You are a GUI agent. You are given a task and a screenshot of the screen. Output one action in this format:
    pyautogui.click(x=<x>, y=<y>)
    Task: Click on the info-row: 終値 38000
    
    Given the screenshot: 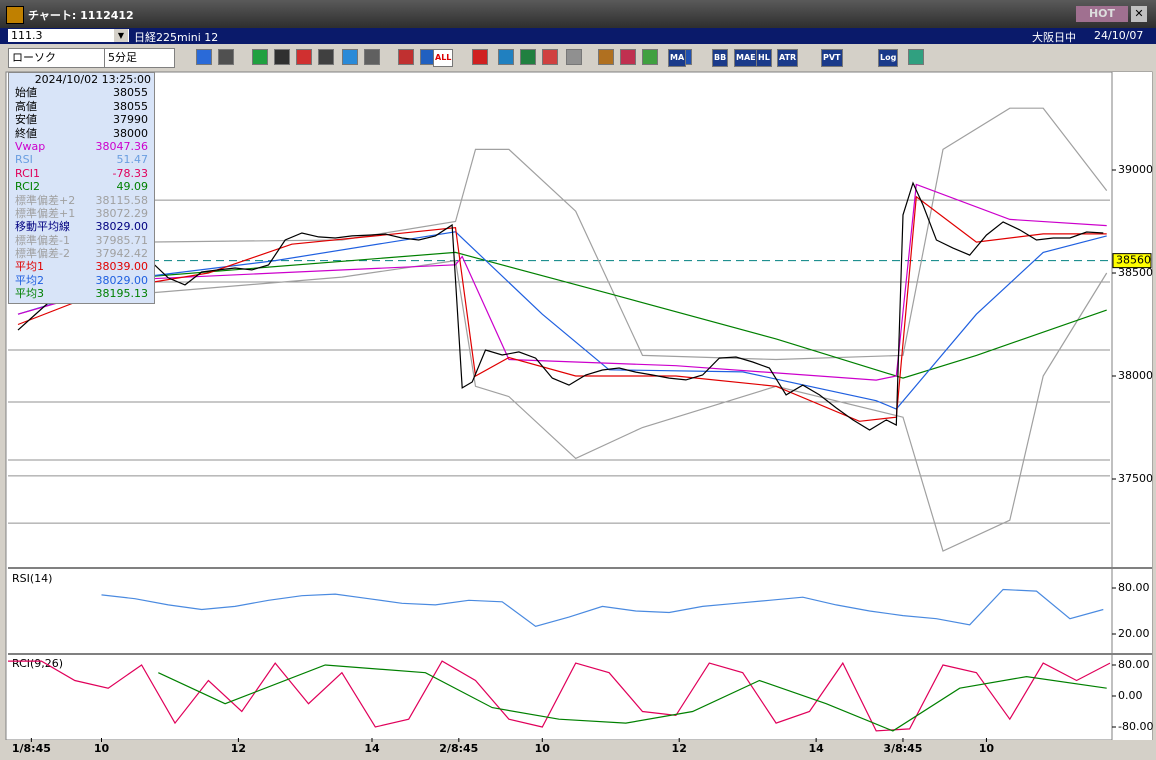 What is the action you would take?
    pyautogui.click(x=81, y=133)
    